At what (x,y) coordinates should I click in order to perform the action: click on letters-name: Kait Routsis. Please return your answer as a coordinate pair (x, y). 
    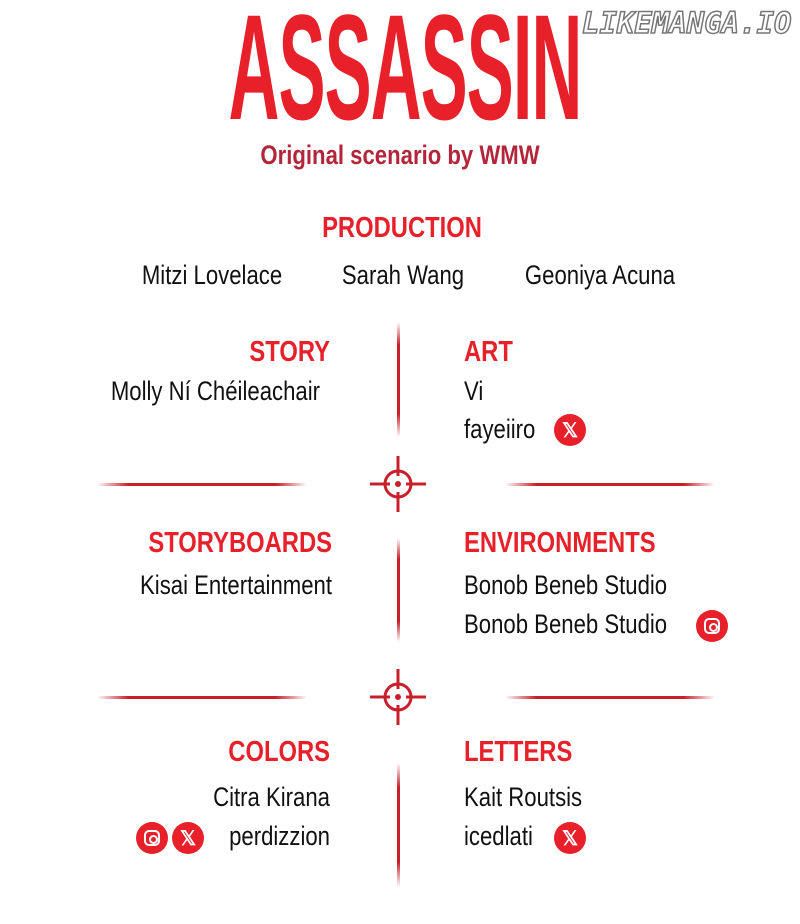
    Looking at the image, I should click on (523, 797).